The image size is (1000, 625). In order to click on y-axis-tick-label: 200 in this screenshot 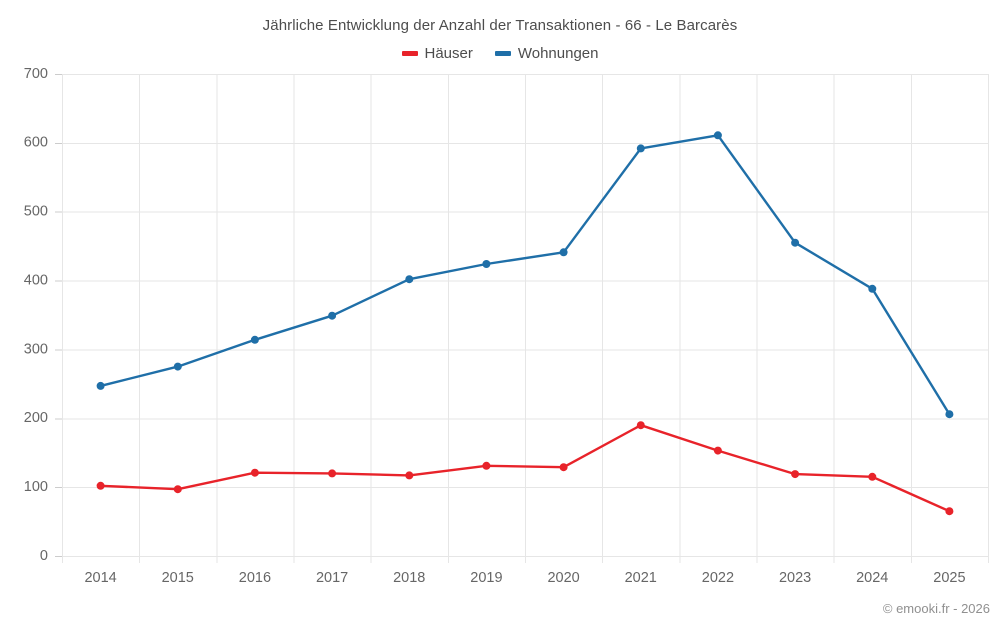, I will do `click(36, 418)`.